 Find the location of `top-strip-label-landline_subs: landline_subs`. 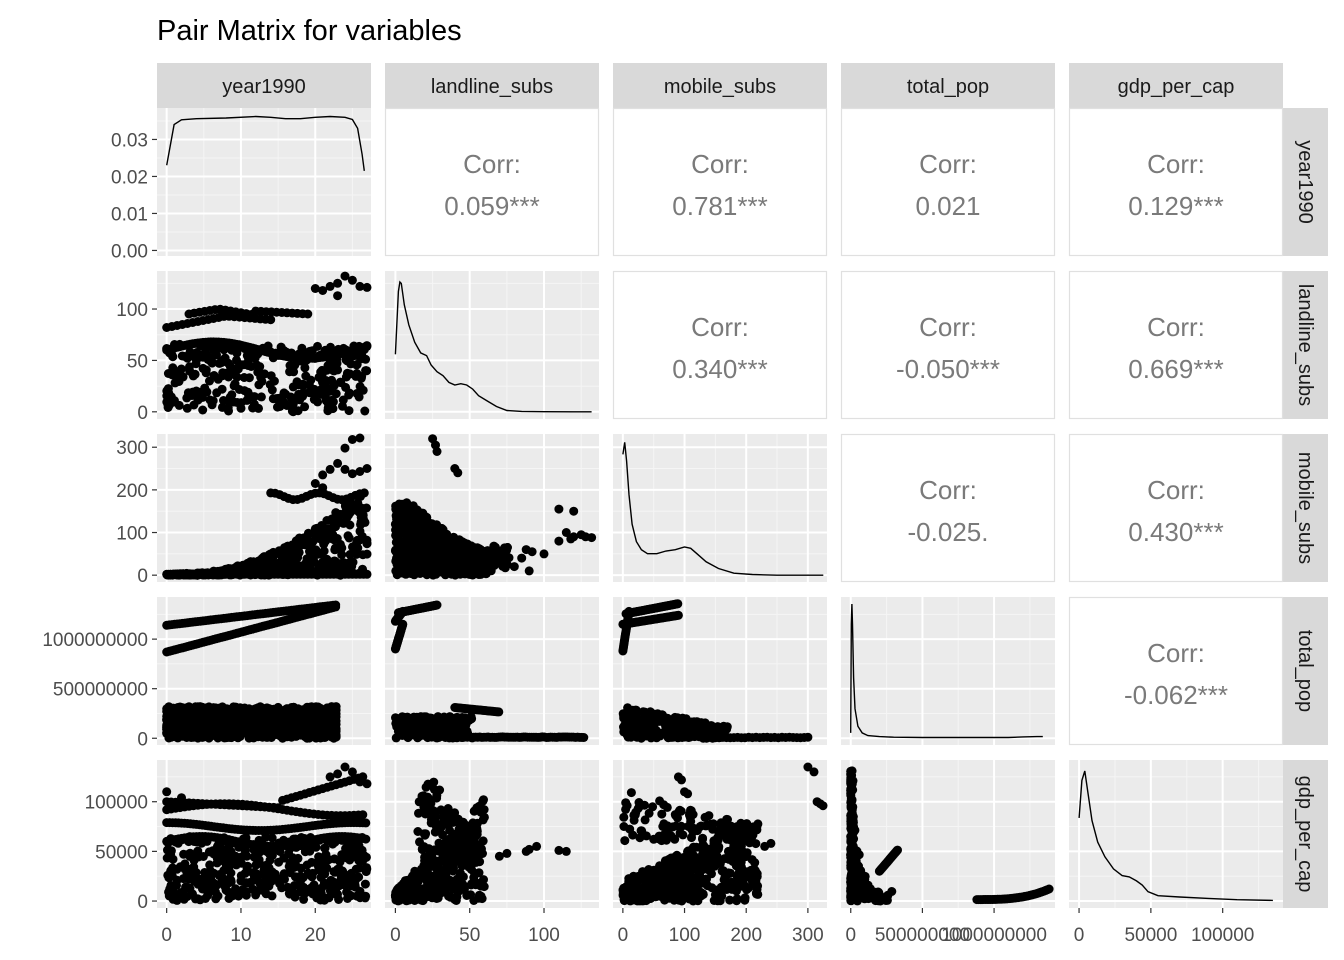

top-strip-label-landline_subs: landline_subs is located at coordinates (492, 87).